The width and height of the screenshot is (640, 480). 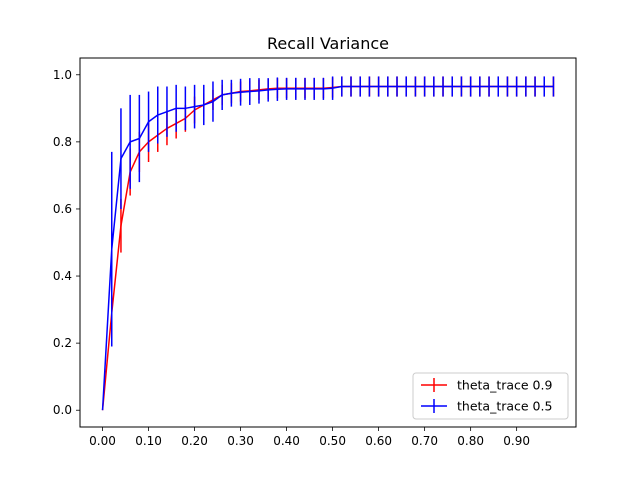 I want to click on x-tick-label: 0.20, so click(x=194, y=441).